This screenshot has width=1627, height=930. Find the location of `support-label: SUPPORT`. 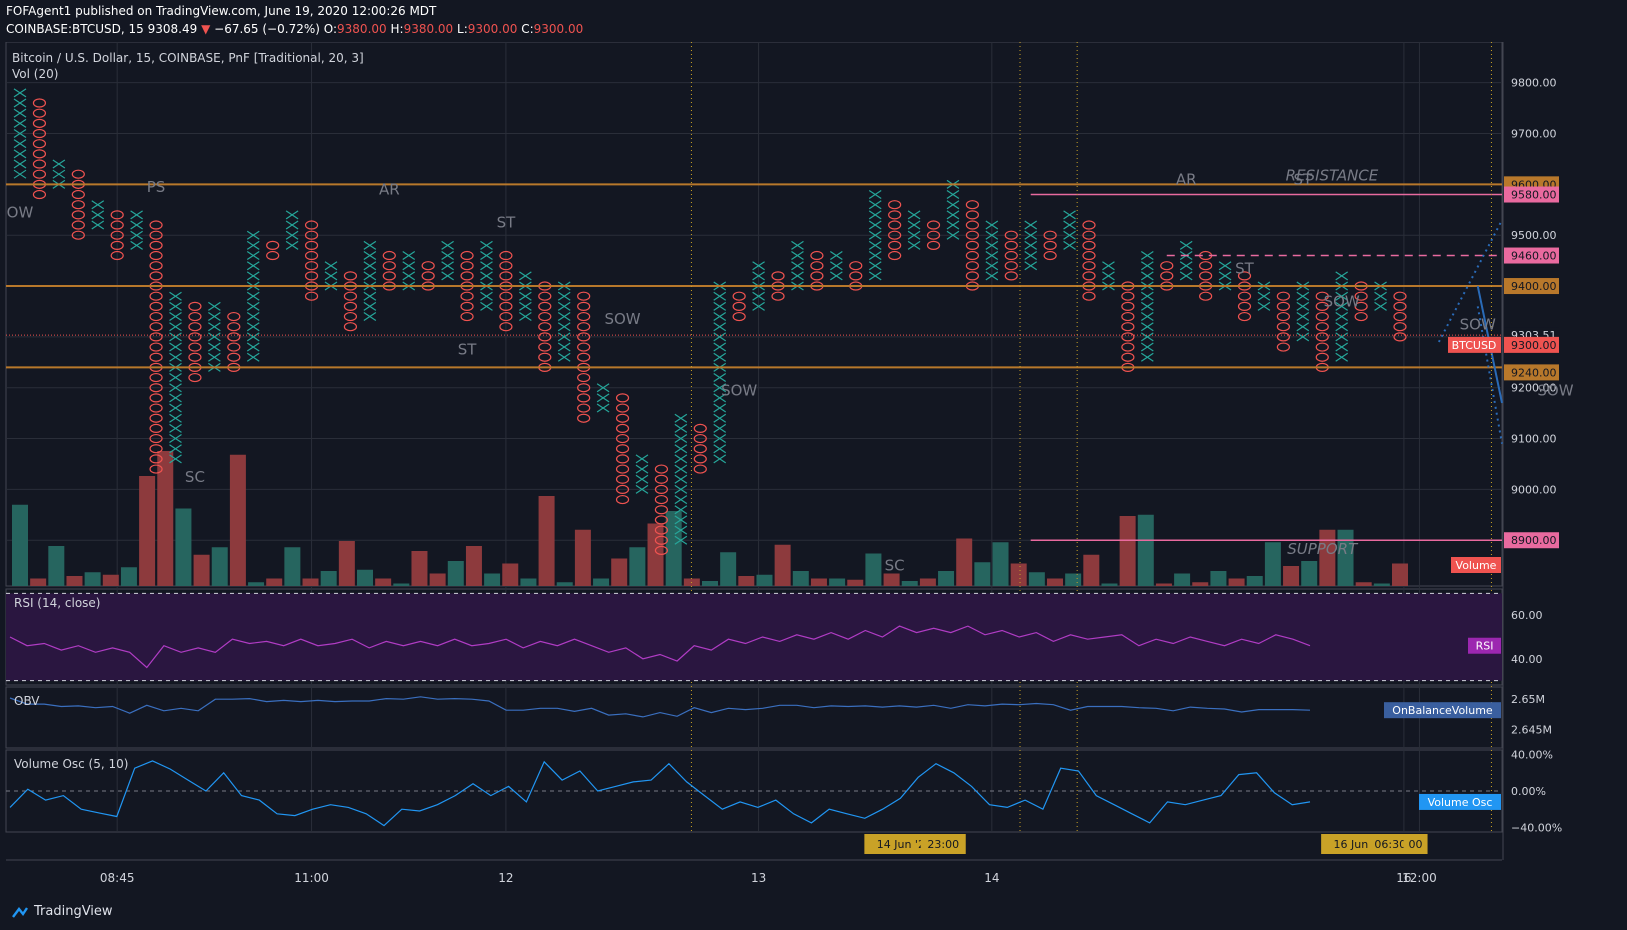

support-label: SUPPORT is located at coordinates (1323, 549).